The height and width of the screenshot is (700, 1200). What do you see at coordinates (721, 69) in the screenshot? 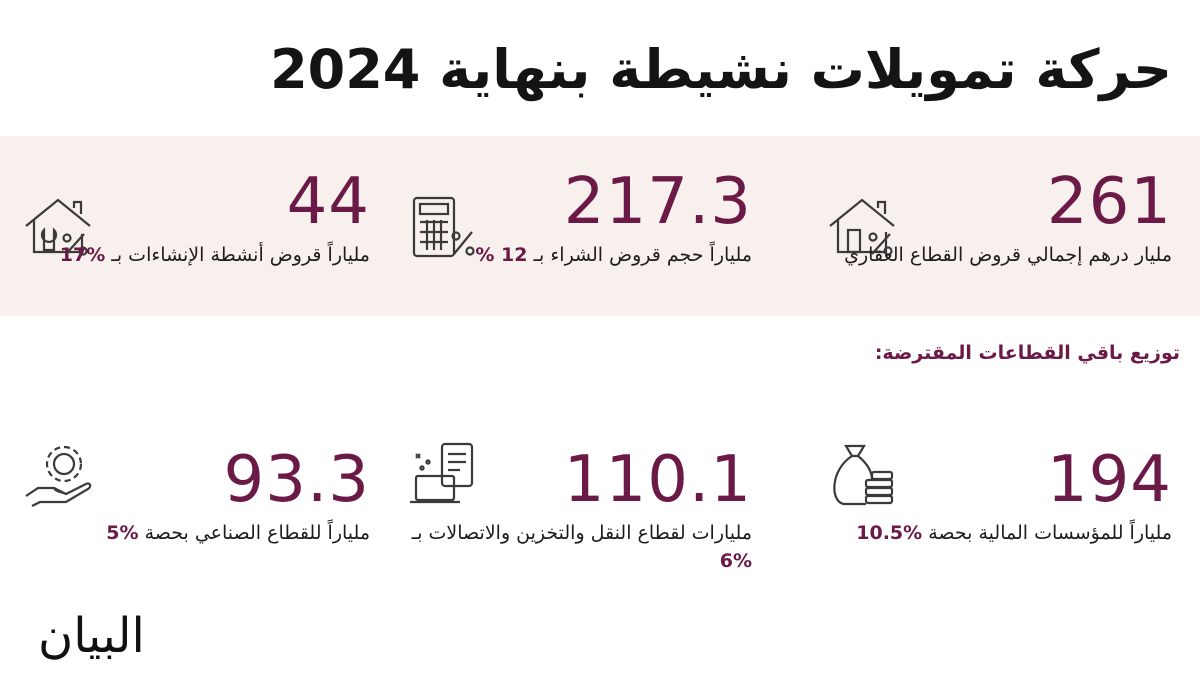
I see `page-title: حركة تمويلات نشيطة بنهاية 2024` at bounding box center [721, 69].